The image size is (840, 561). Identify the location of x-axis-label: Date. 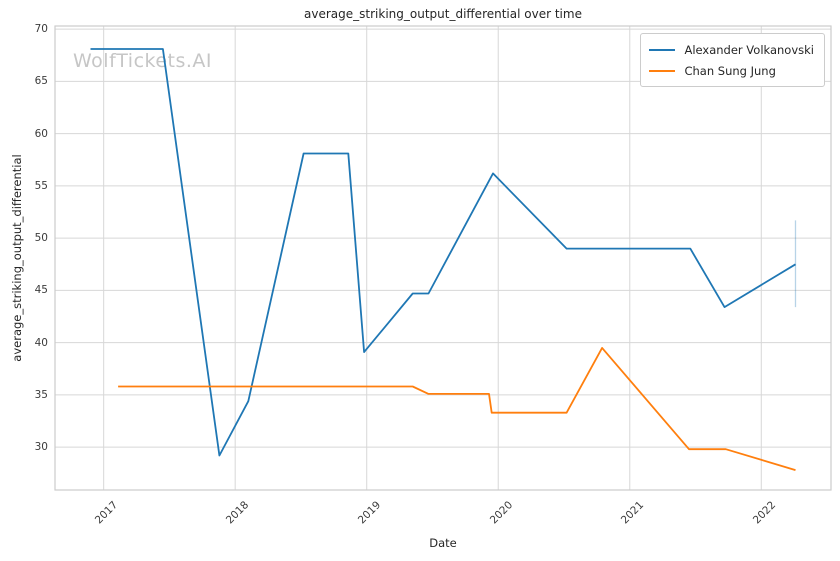
(443, 543).